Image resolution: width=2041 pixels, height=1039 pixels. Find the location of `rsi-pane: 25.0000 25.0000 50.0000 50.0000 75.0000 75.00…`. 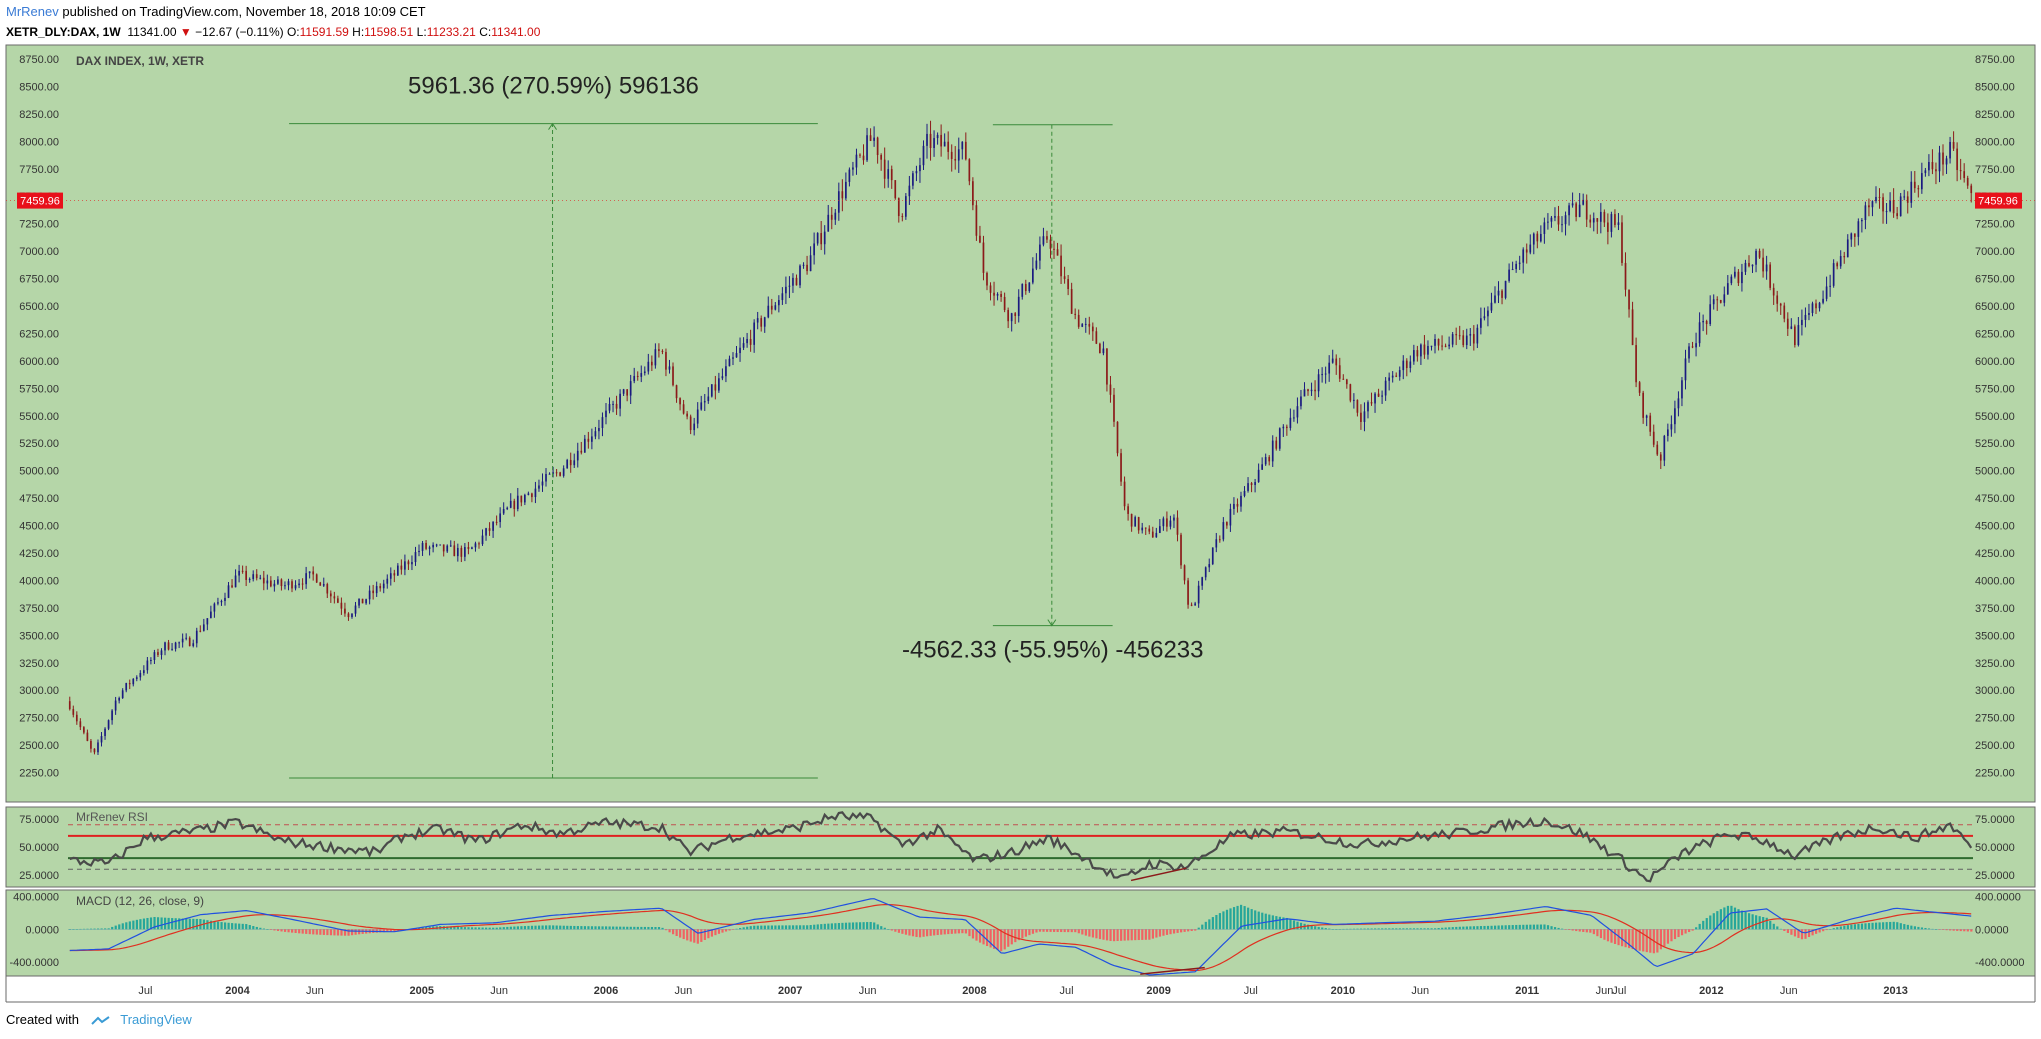

rsi-pane: 25.0000 25.0000 50.0000 50.0000 75.0000 75.00… is located at coordinates (1020, 847).